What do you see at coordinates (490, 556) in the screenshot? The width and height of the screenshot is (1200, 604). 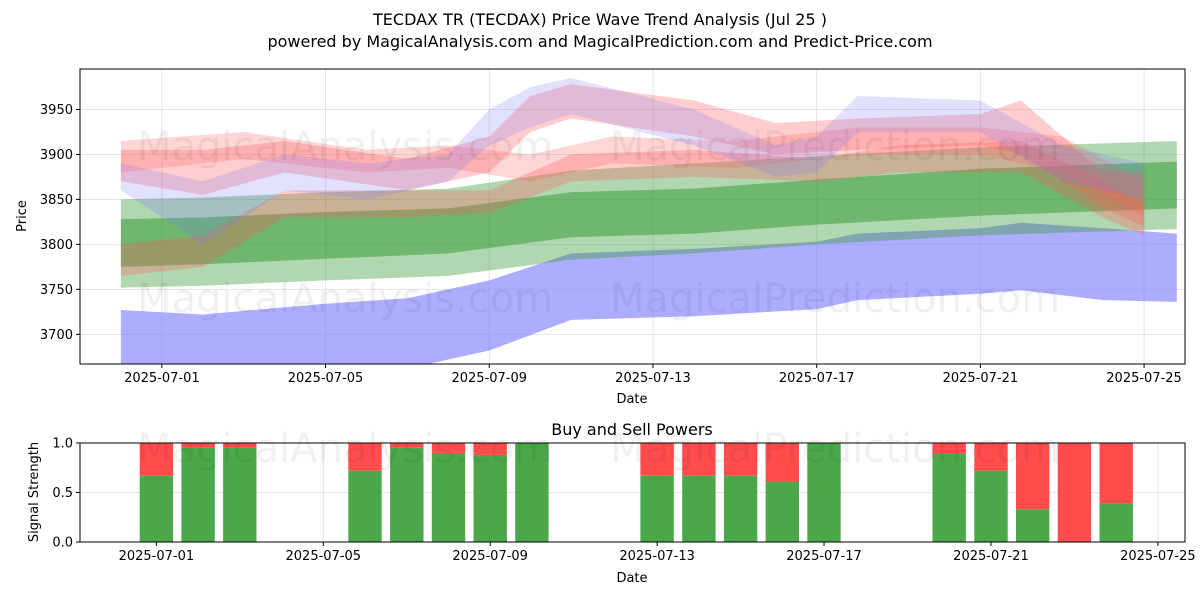 I see `signal-xtick-label: 2025-07-09` at bounding box center [490, 556].